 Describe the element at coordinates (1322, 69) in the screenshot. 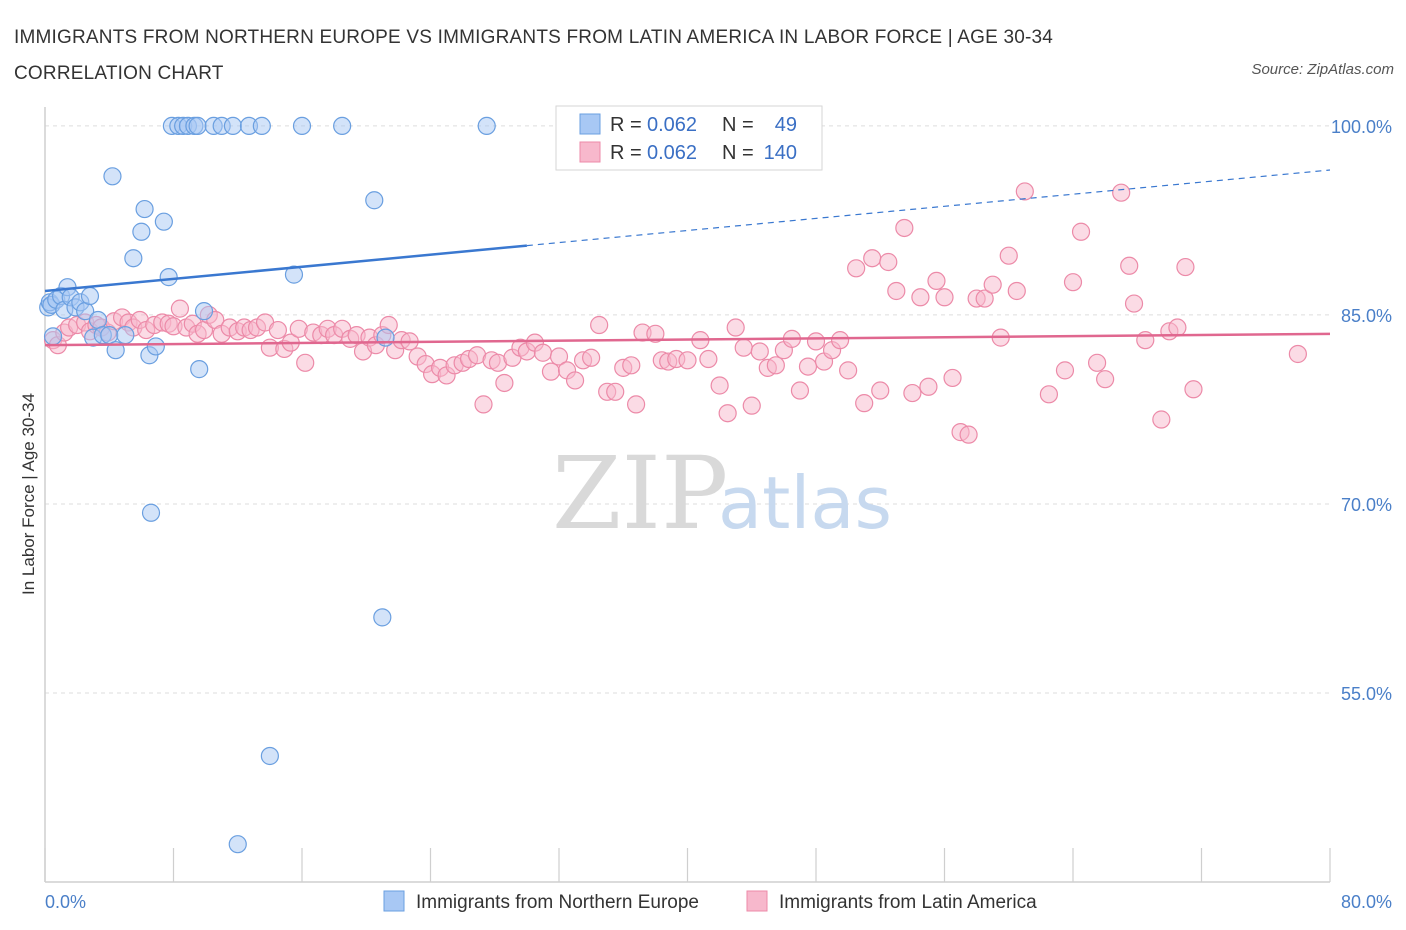

I see `source-label: Source: ZipAtlas.com` at that location.